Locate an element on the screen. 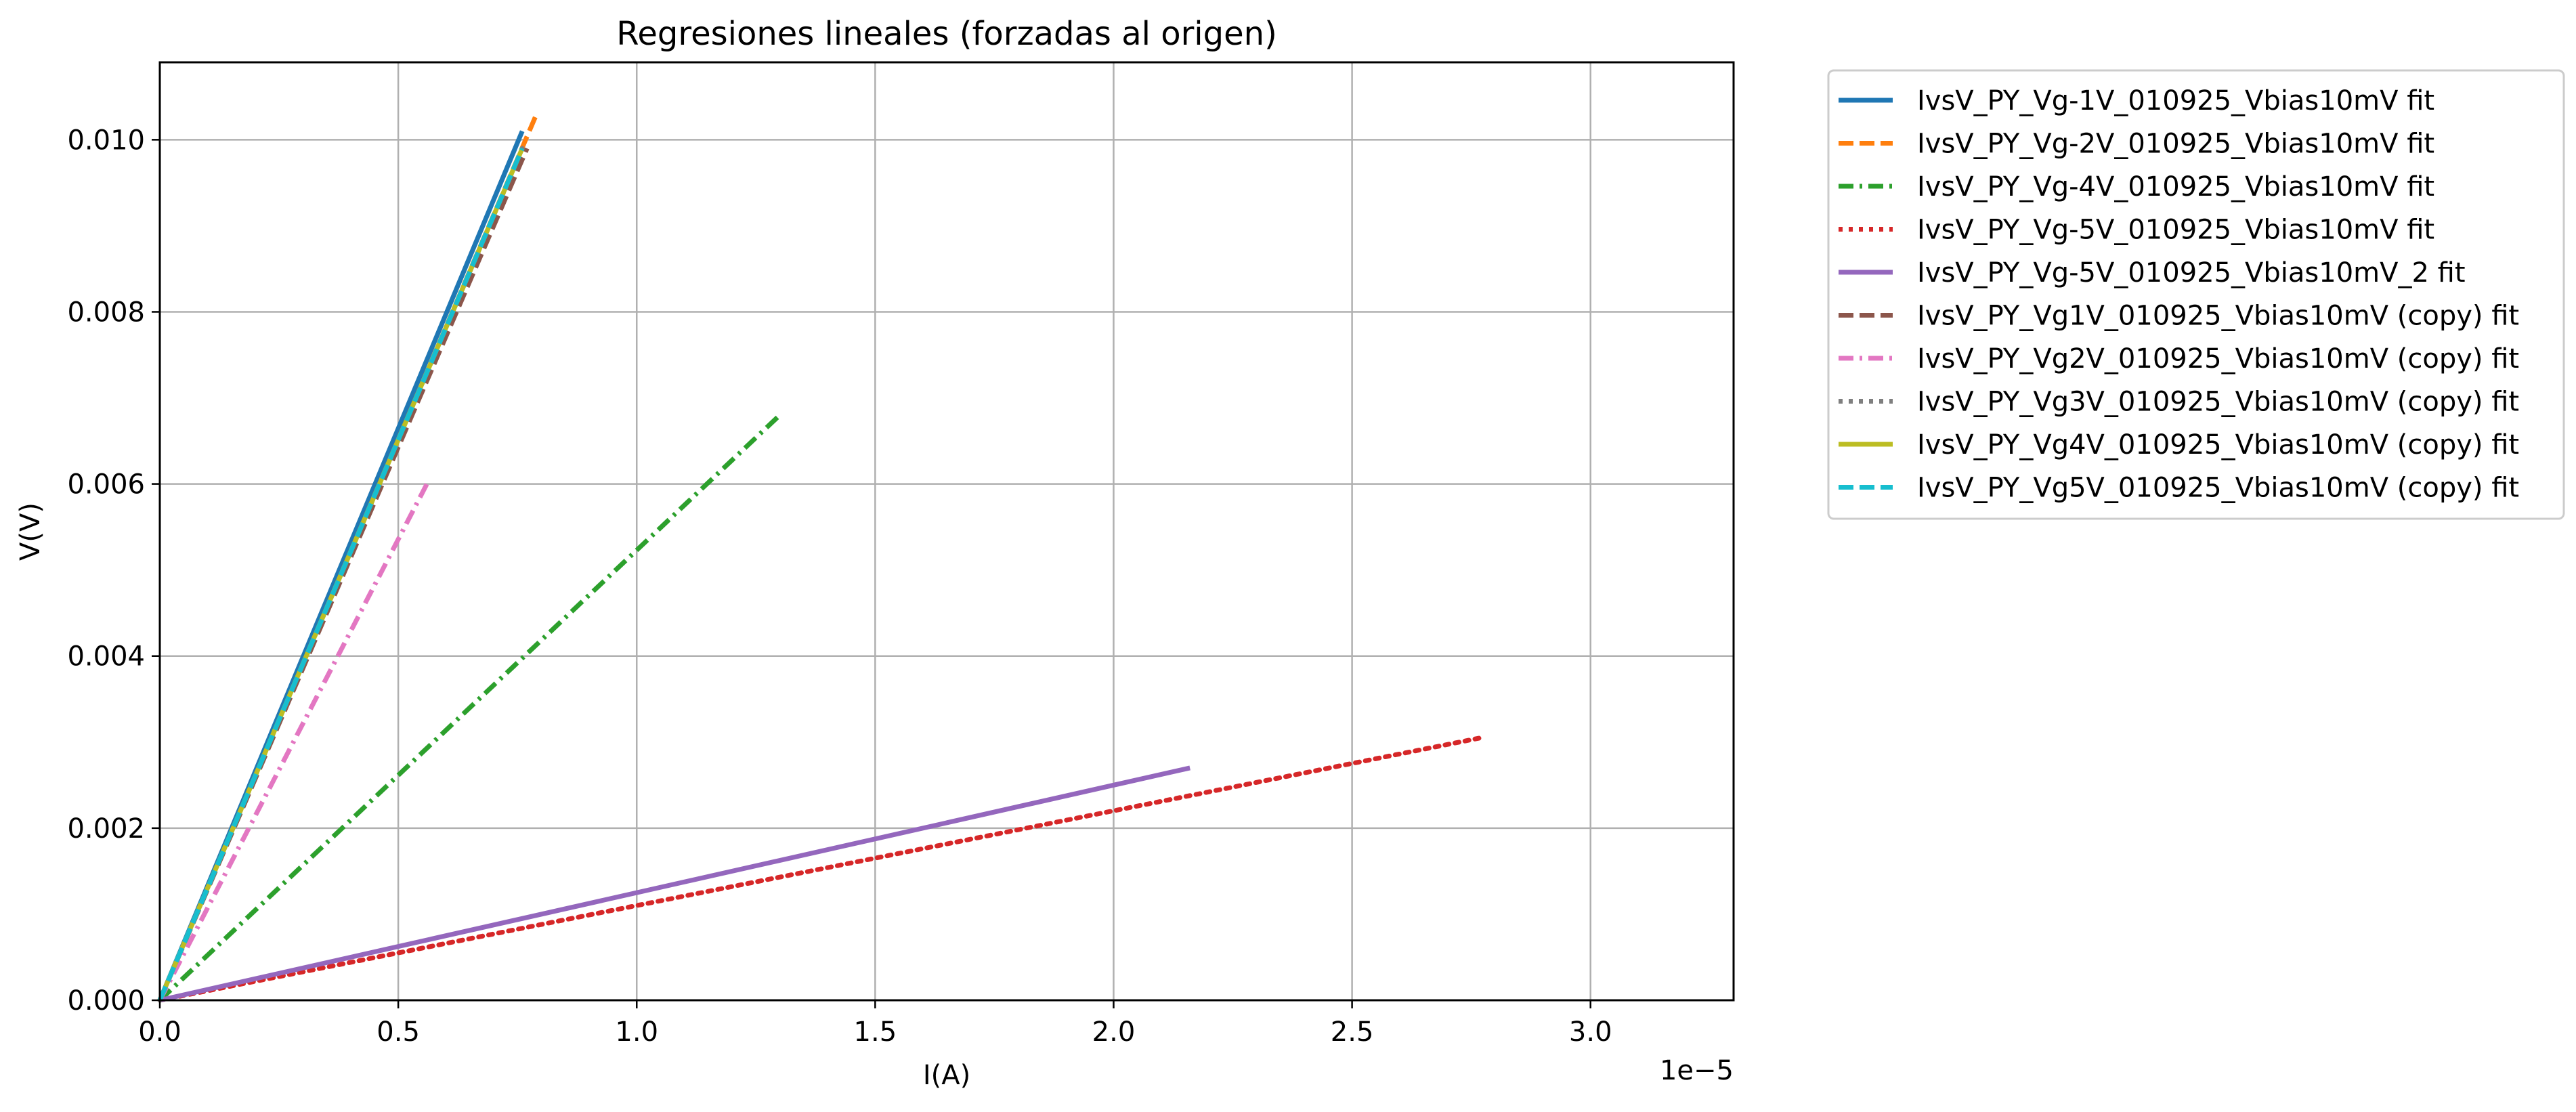 The height and width of the screenshot is (1112, 2576). y-tick-label: 0.002 is located at coordinates (106, 828).